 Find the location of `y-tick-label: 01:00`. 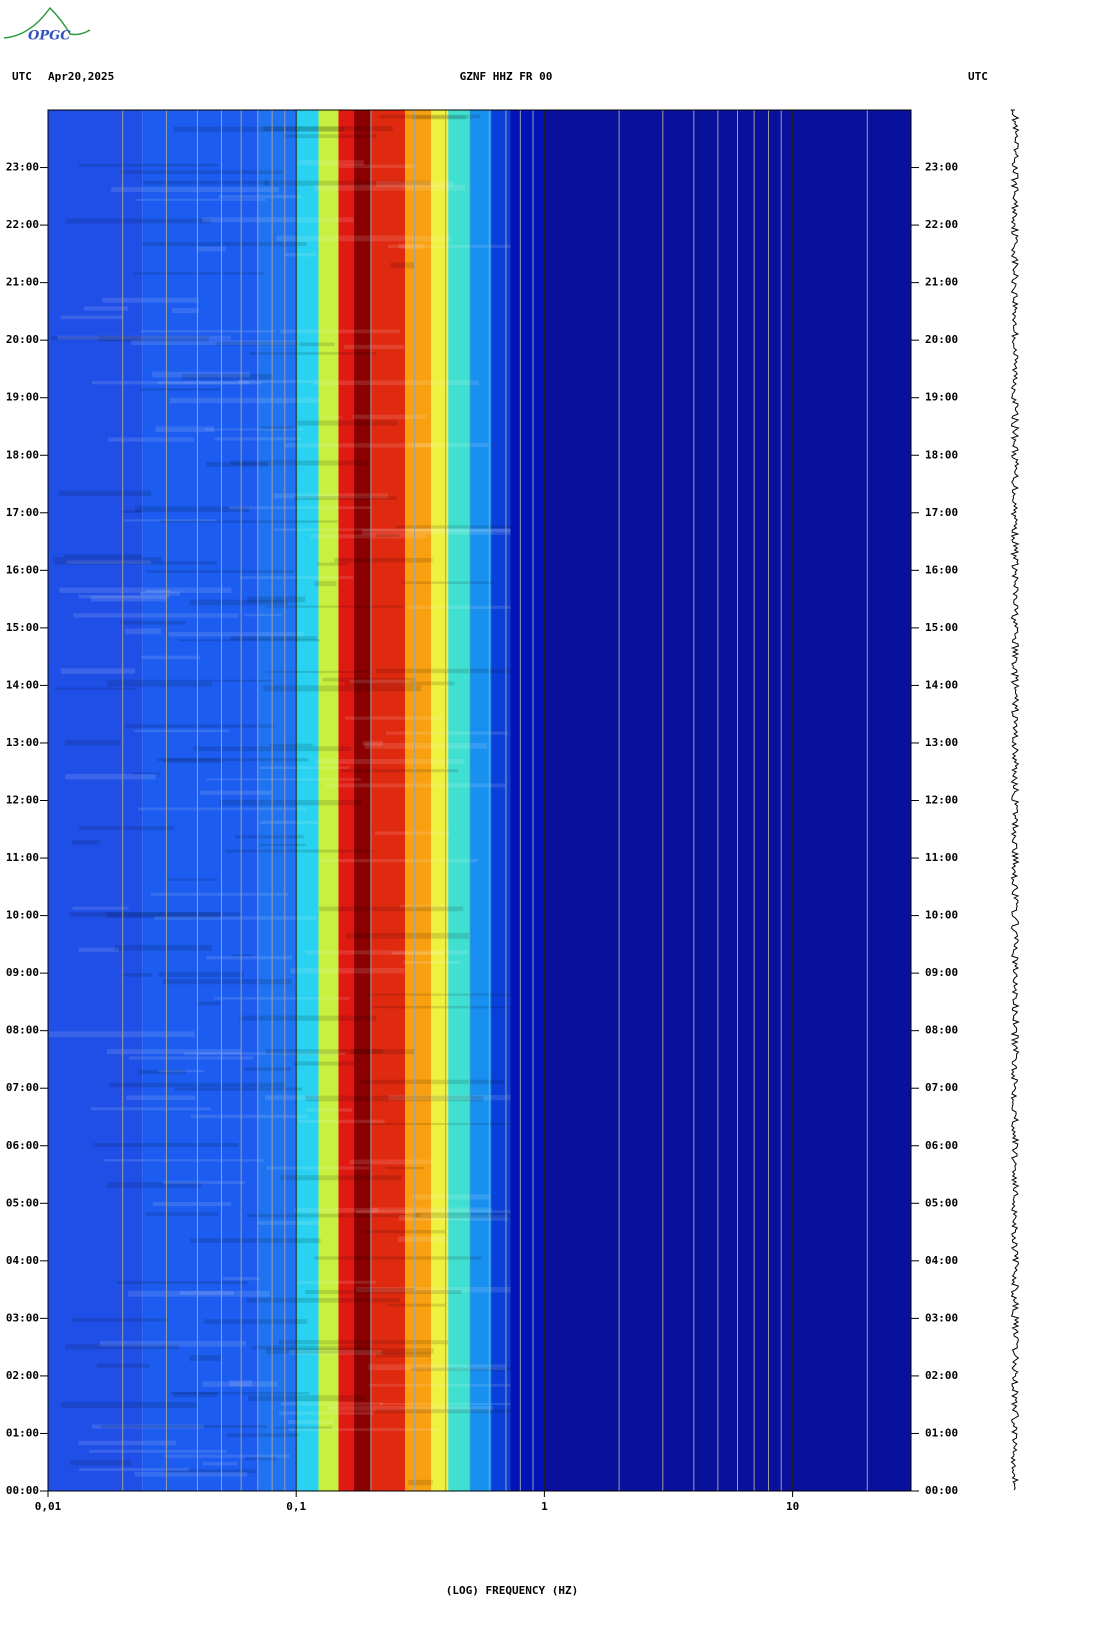

y-tick-label: 01:00 is located at coordinates (22, 1432).